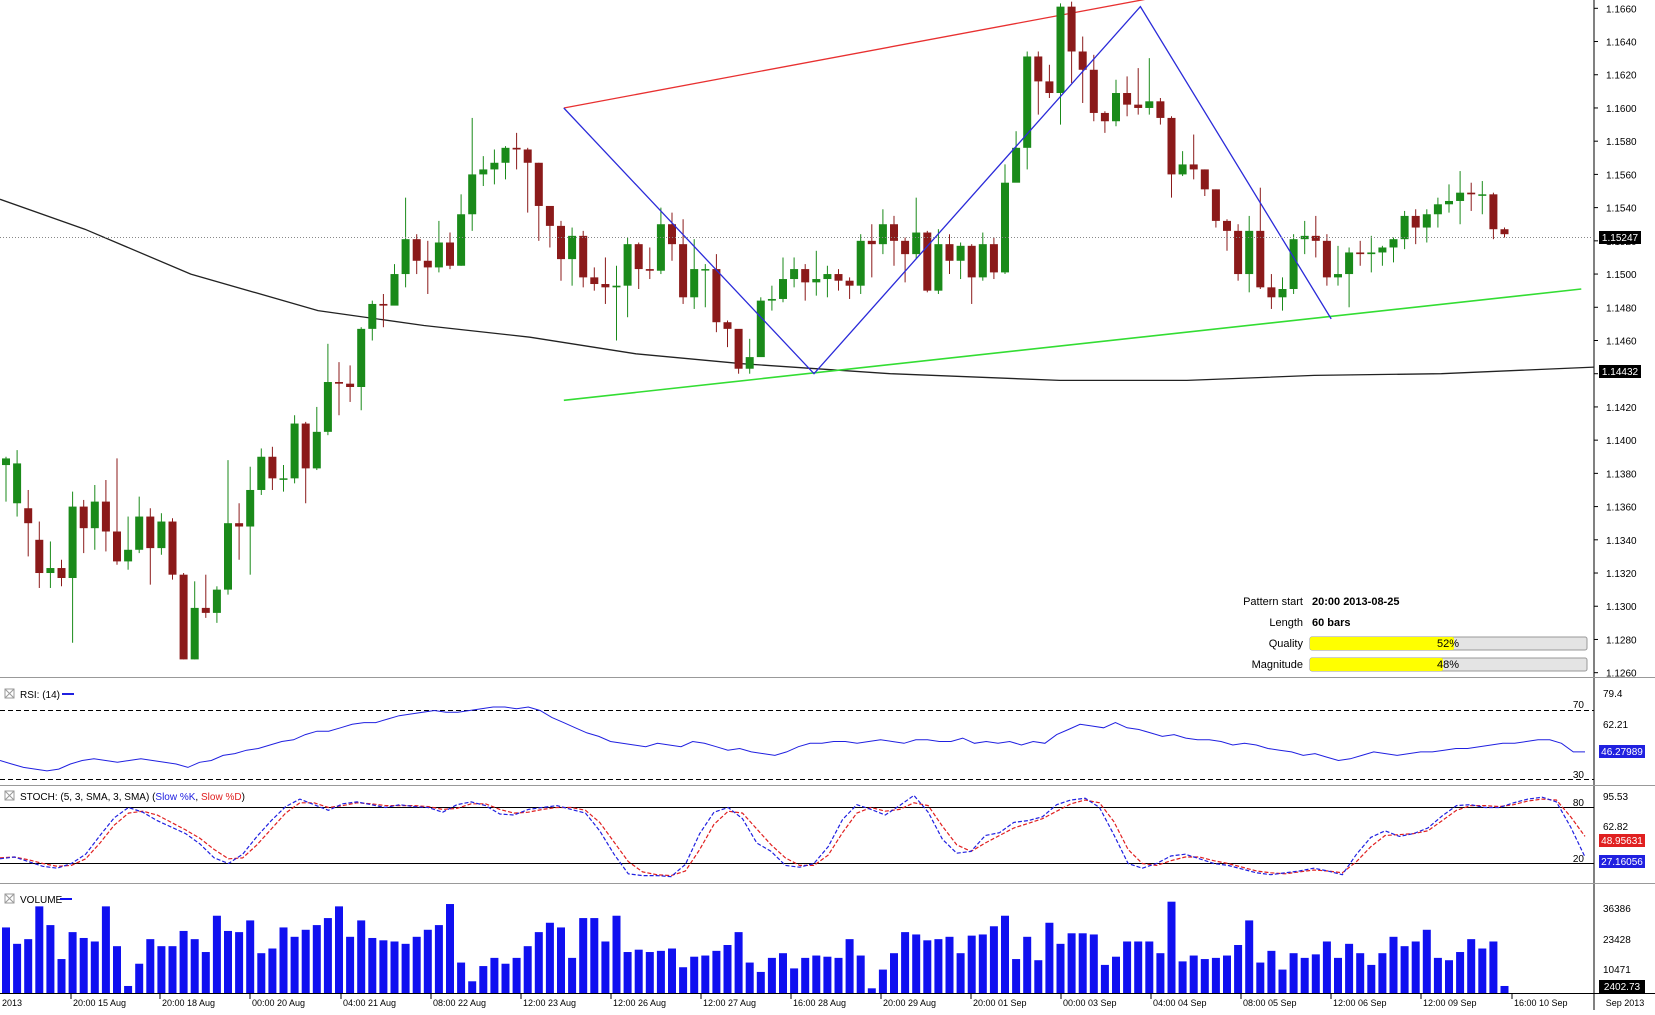 The height and width of the screenshot is (1015, 1655). What do you see at coordinates (9, 795) in the screenshot?
I see `stoch-close-icon` at bounding box center [9, 795].